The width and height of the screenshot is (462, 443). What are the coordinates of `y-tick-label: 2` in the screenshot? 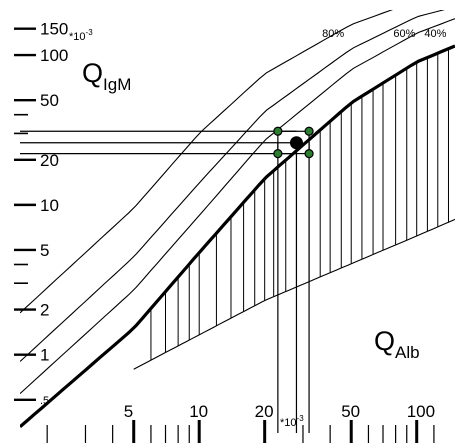 It's located at (44, 310).